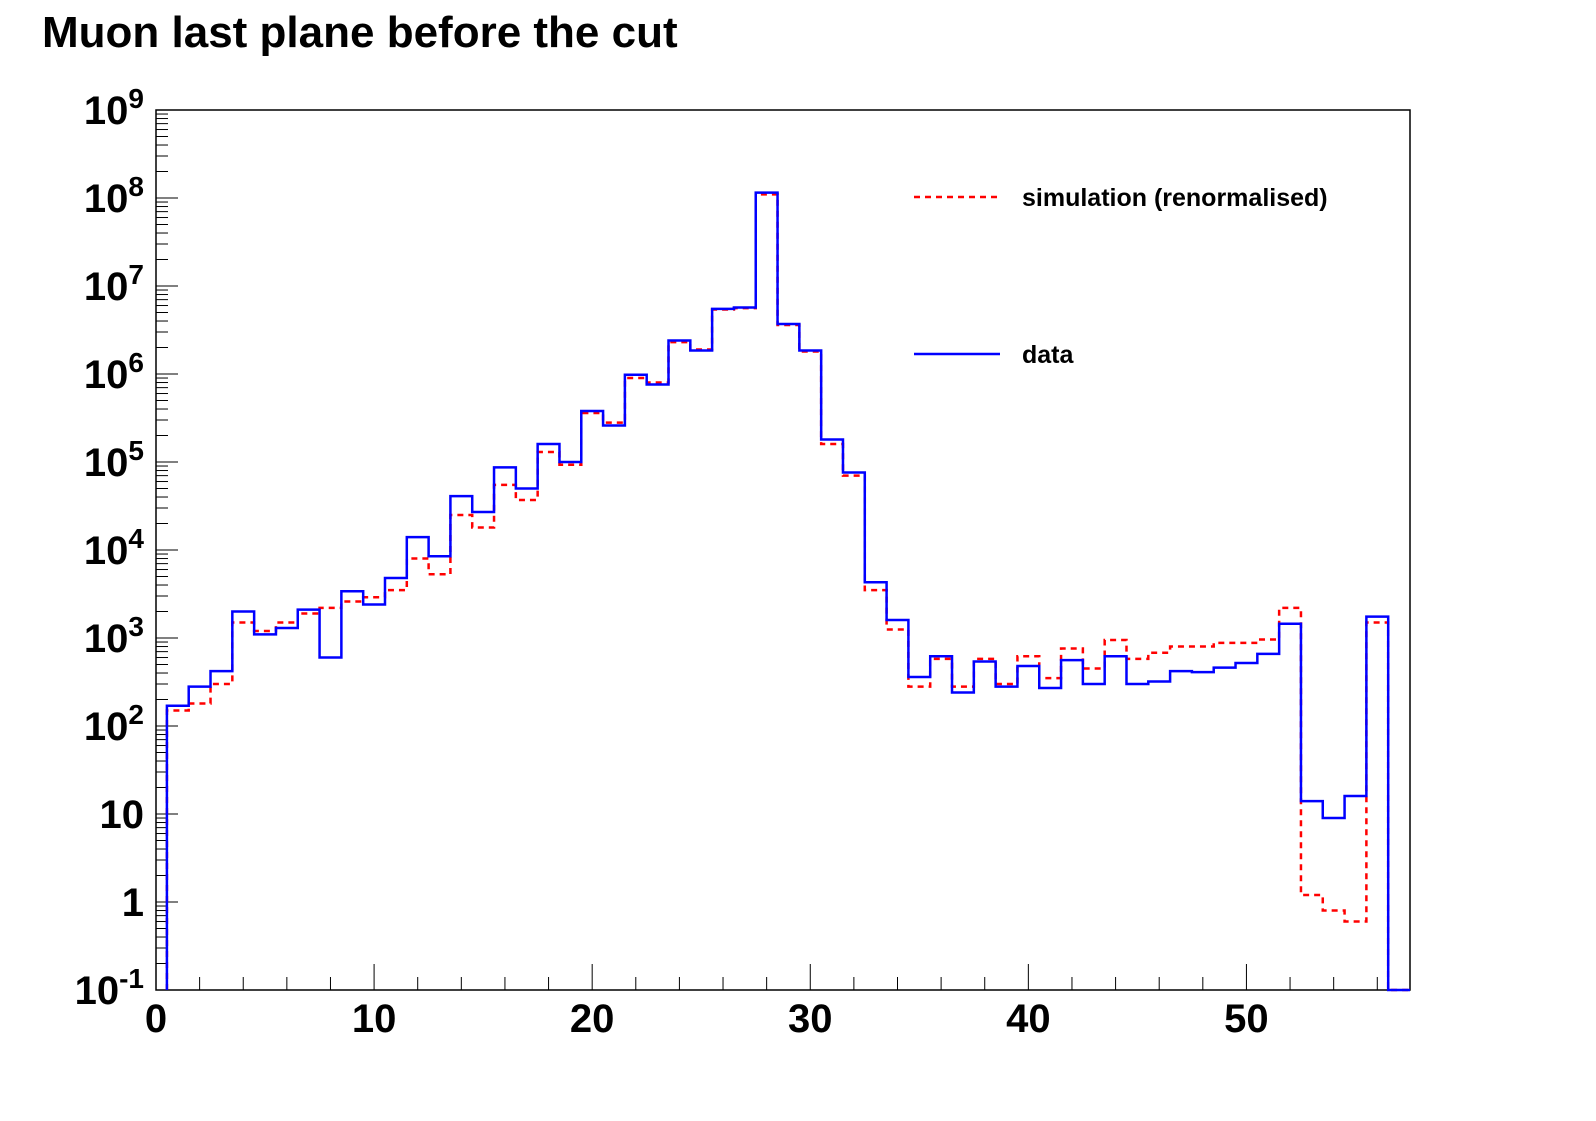  What do you see at coordinates (114, 724) in the screenshot?
I see `y-tick-label: 10²` at bounding box center [114, 724].